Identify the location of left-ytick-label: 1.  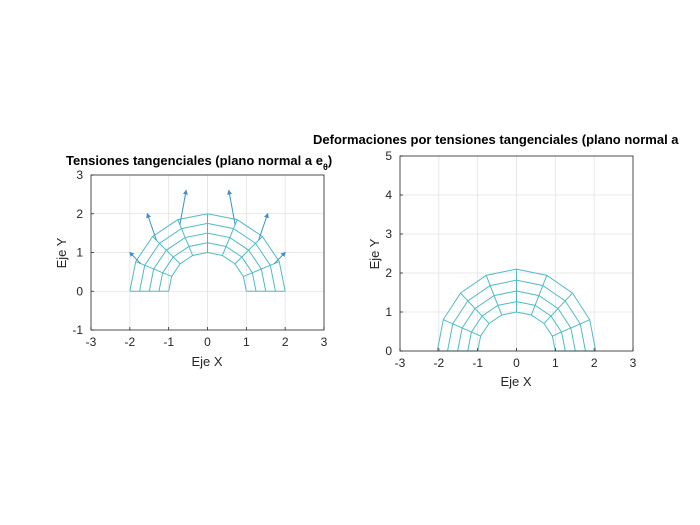
(79, 253).